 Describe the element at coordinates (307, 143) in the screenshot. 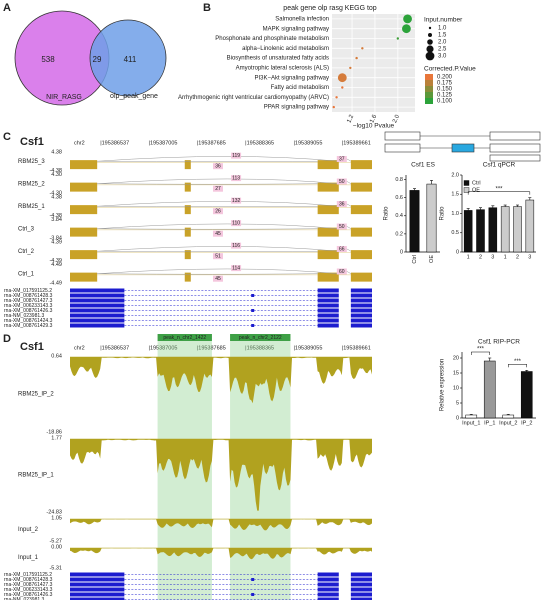

I see `coordinate-label: |195389055` at that location.